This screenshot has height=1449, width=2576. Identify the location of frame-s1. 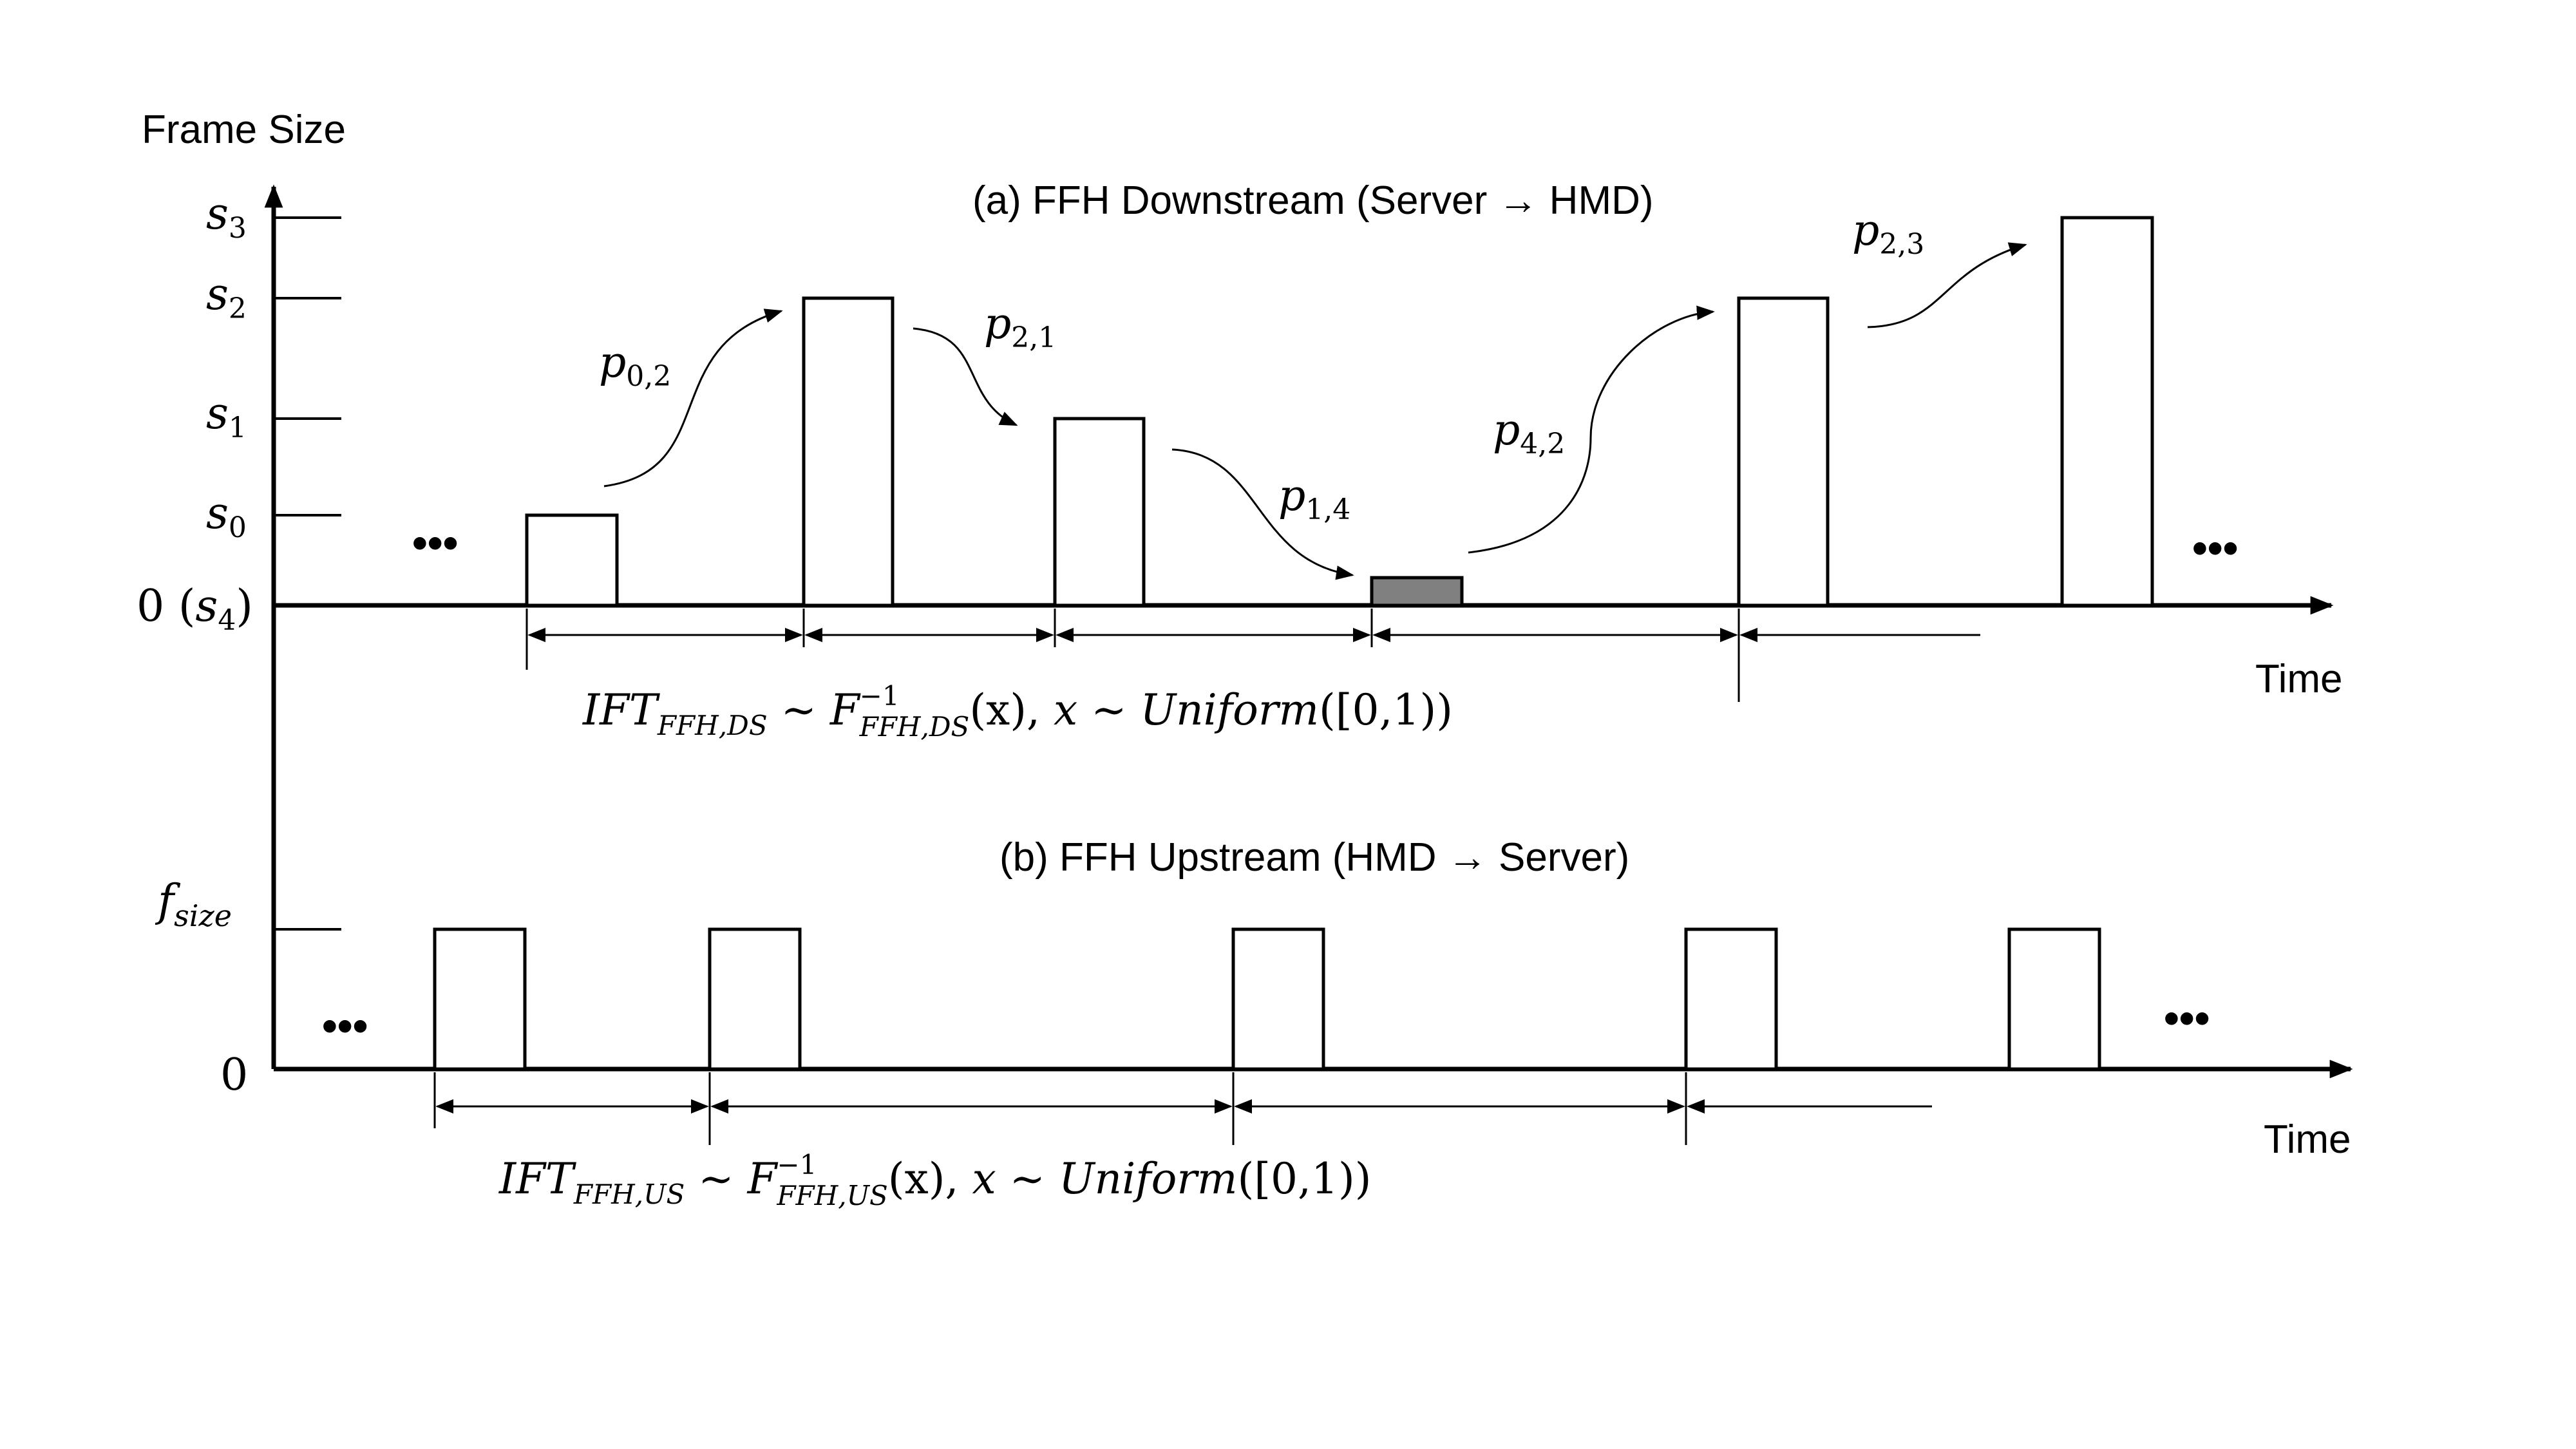
(1099, 512).